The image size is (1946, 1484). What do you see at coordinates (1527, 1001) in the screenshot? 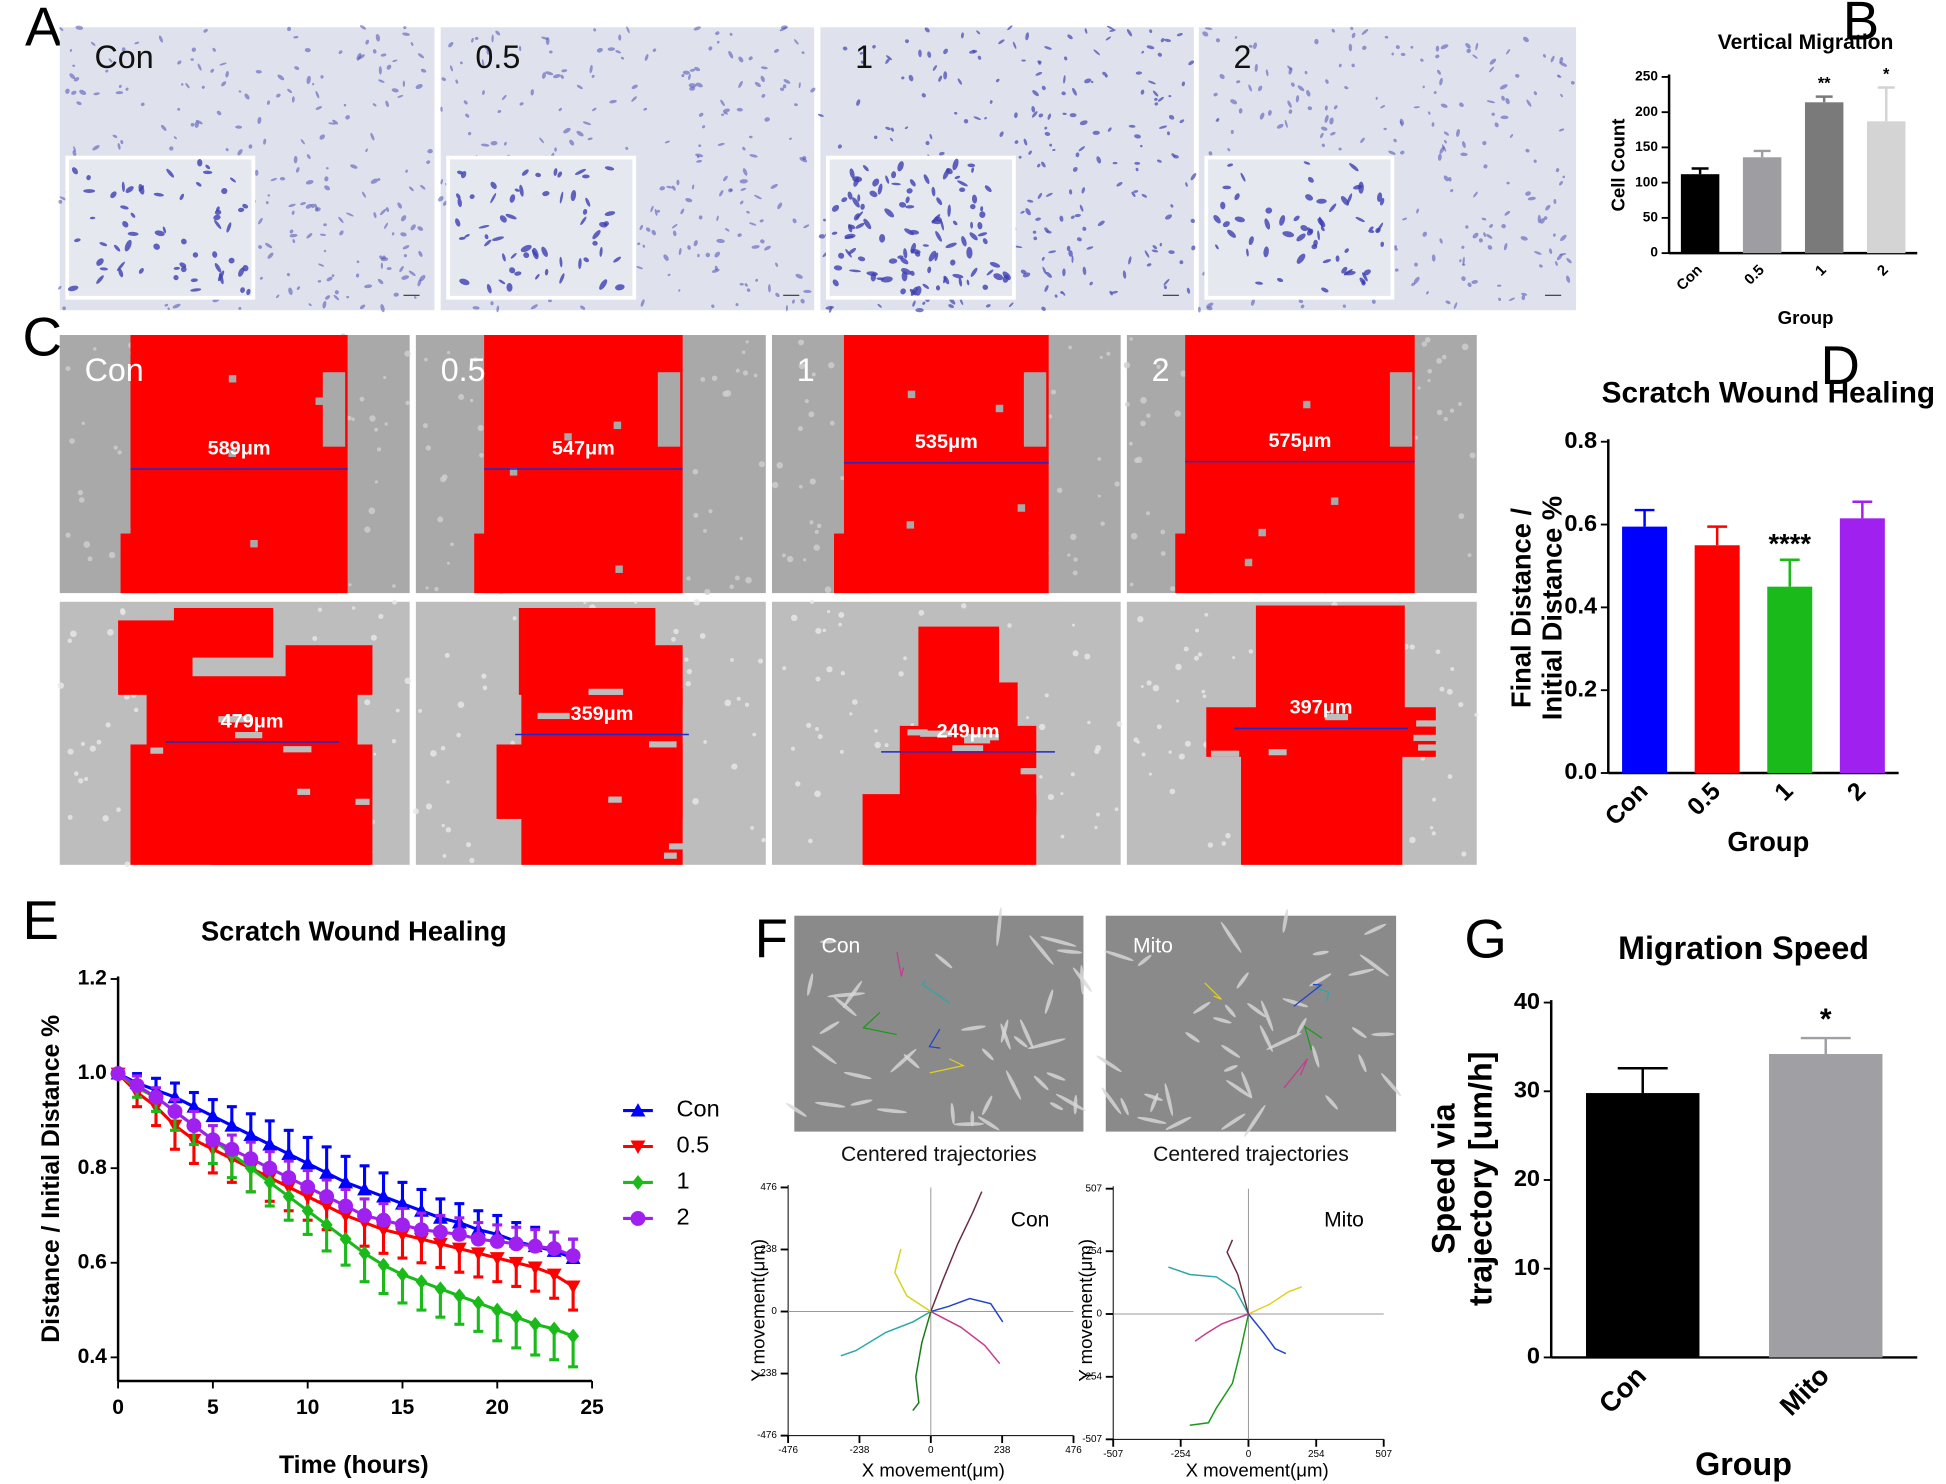
I see `y-tick-label: 40` at bounding box center [1527, 1001].